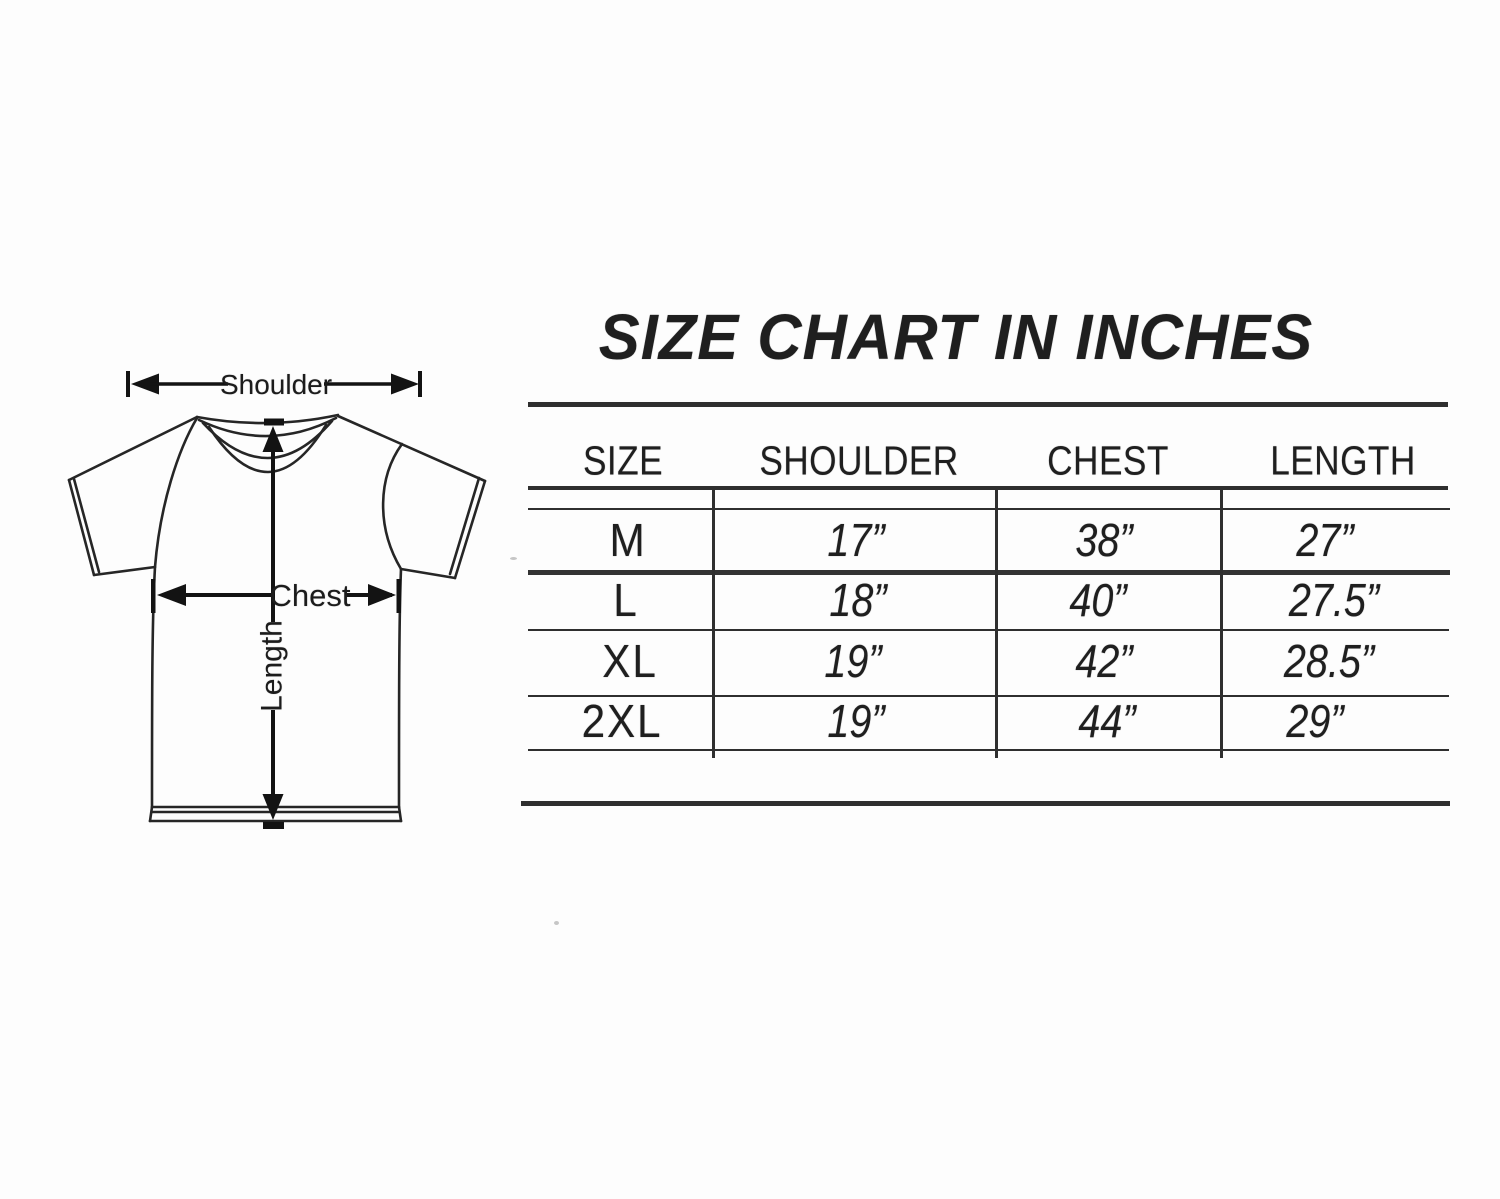  Describe the element at coordinates (630, 661) in the screenshot. I see `size-cell-xl: XL` at that location.